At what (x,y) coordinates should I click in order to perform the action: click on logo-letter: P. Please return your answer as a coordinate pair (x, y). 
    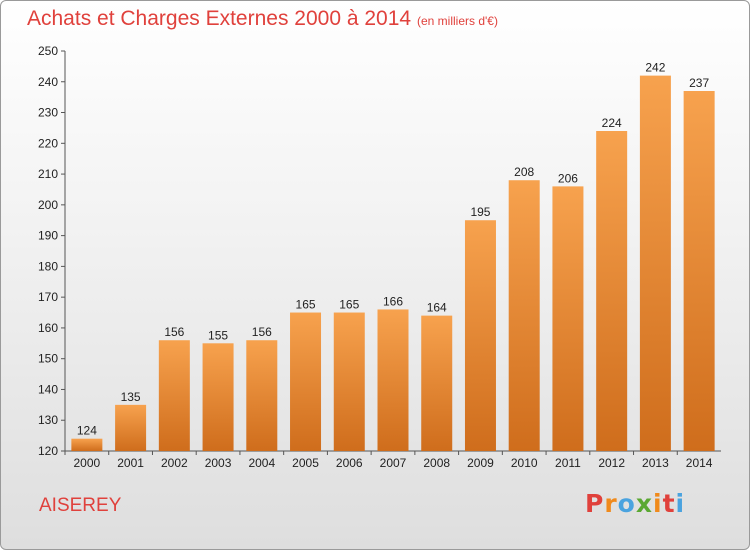
    Looking at the image, I should click on (595, 503).